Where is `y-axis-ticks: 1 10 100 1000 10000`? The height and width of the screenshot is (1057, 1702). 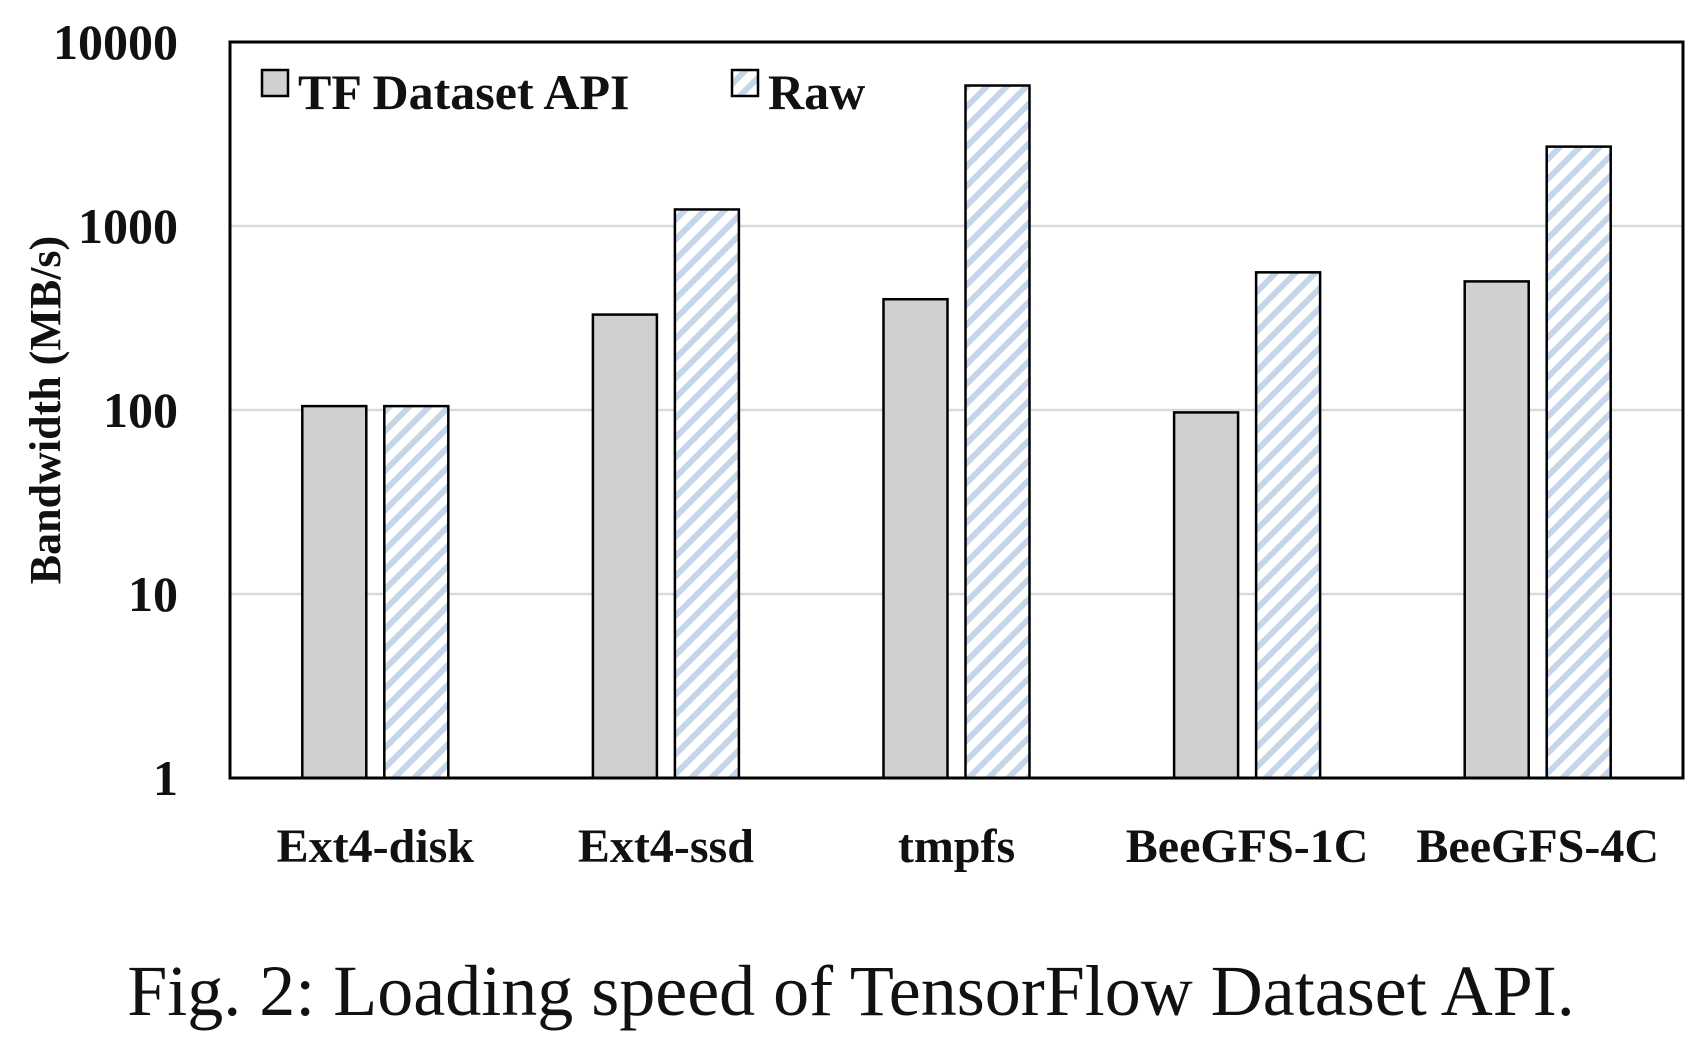
y-axis-ticks: 1 10 100 1000 10000 is located at coordinates (115, 410).